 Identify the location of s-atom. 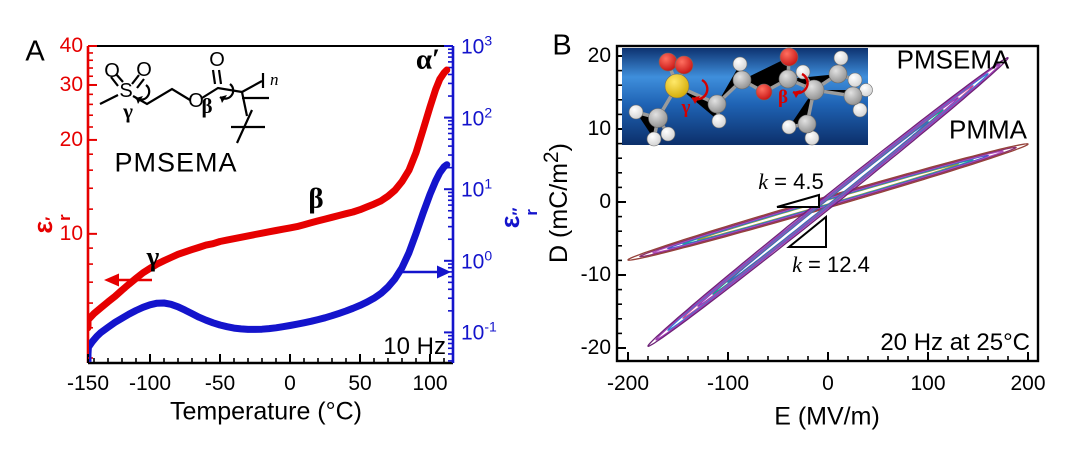
(677, 86).